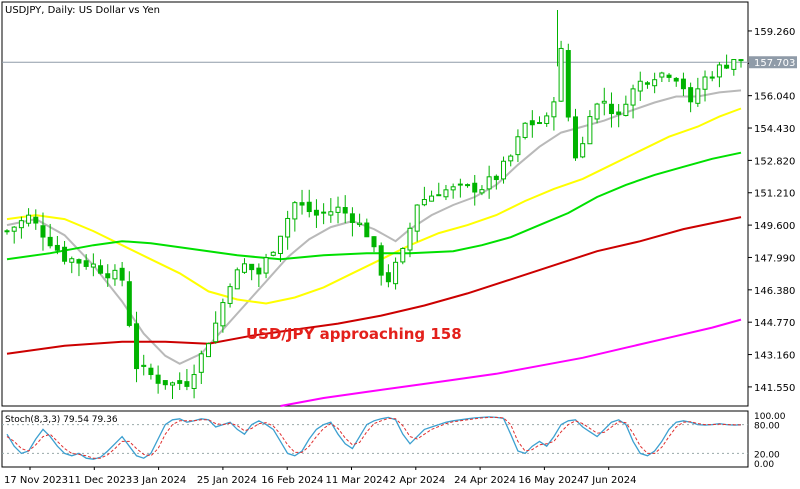 The height and width of the screenshot is (489, 800). What do you see at coordinates (774, 388) in the screenshot?
I see `y-tick-label: 141.550` at bounding box center [774, 388].